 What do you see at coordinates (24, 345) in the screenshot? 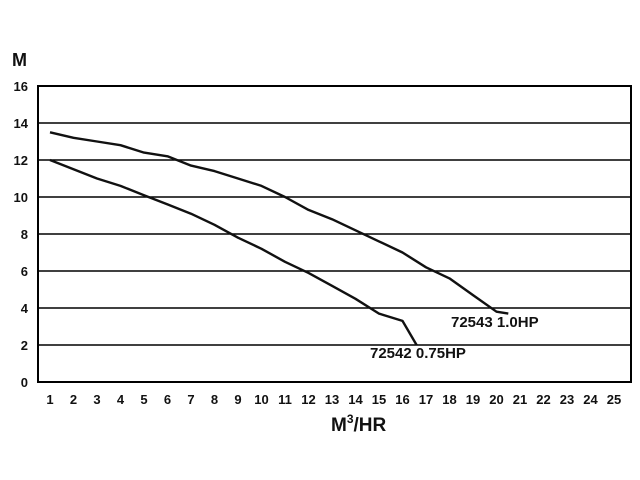
I see `y-tick-label: 2` at bounding box center [24, 345].